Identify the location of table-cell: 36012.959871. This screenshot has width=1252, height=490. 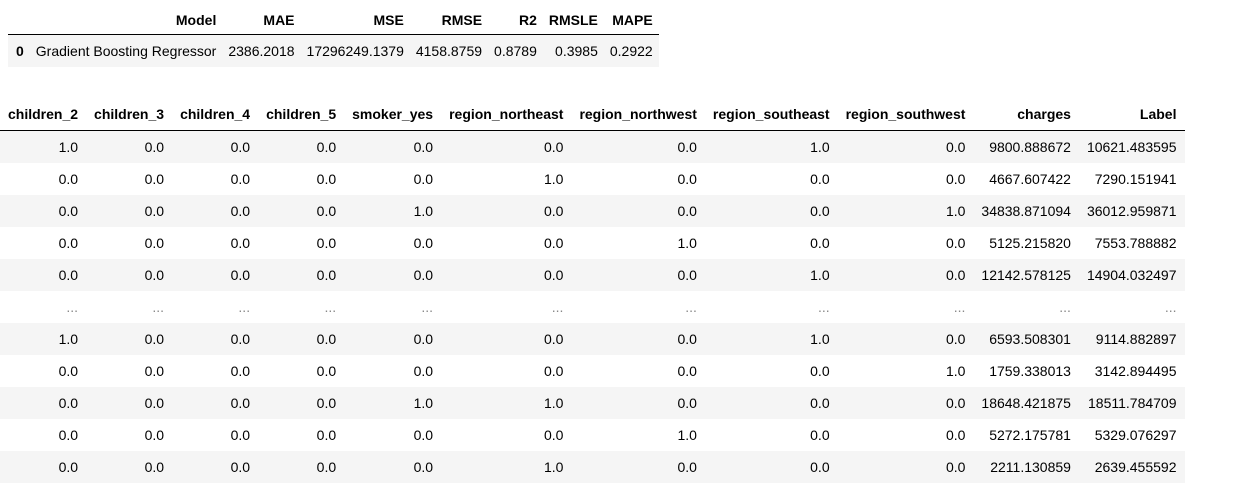
(1131, 211).